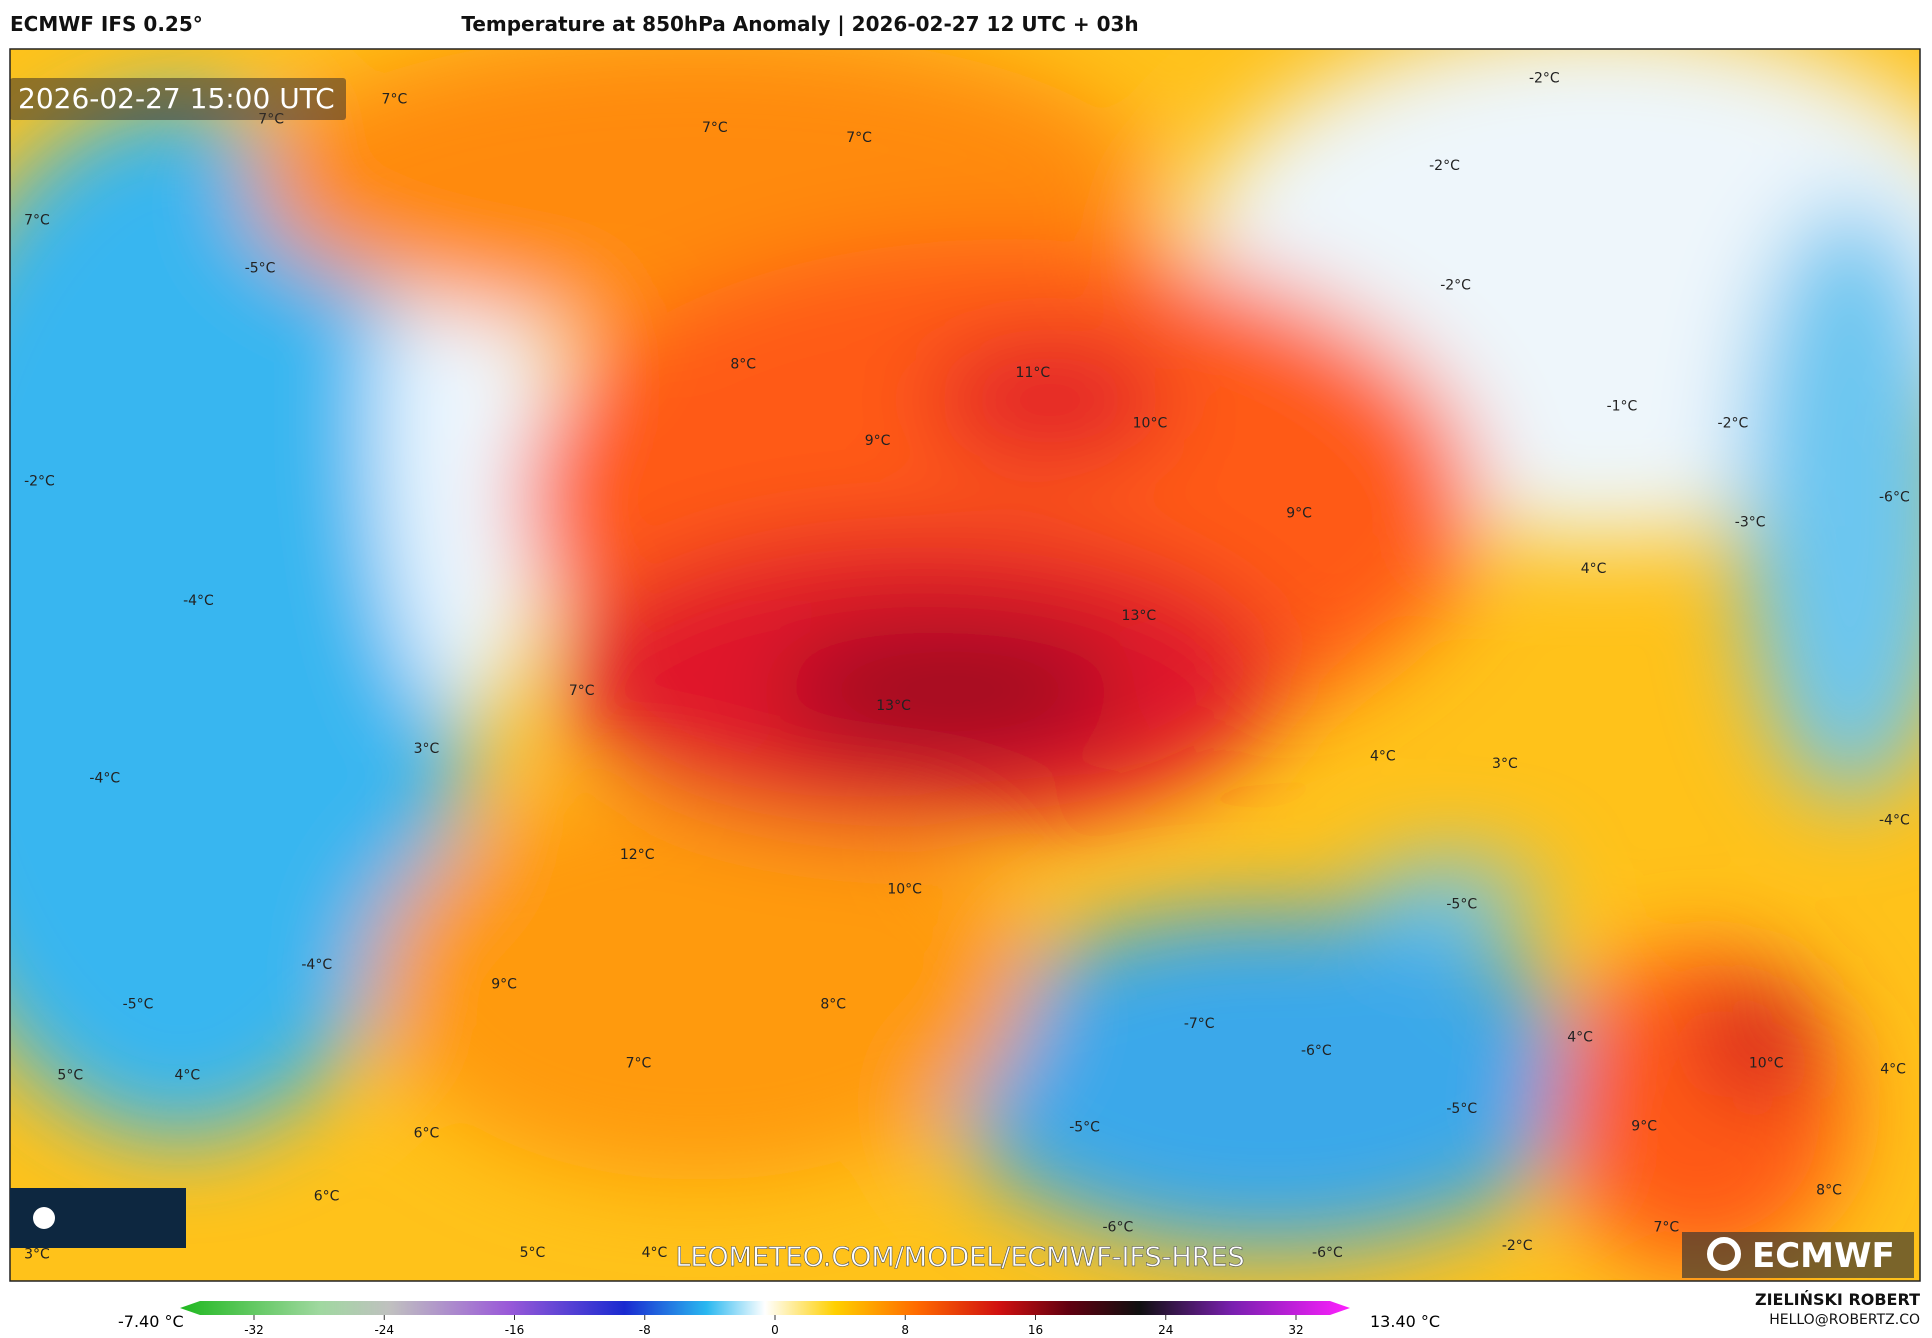 Image resolution: width=1932 pixels, height=1338 pixels. Describe the element at coordinates (254, 1330) in the screenshot. I see `colorbar-tick-label: -32` at that location.